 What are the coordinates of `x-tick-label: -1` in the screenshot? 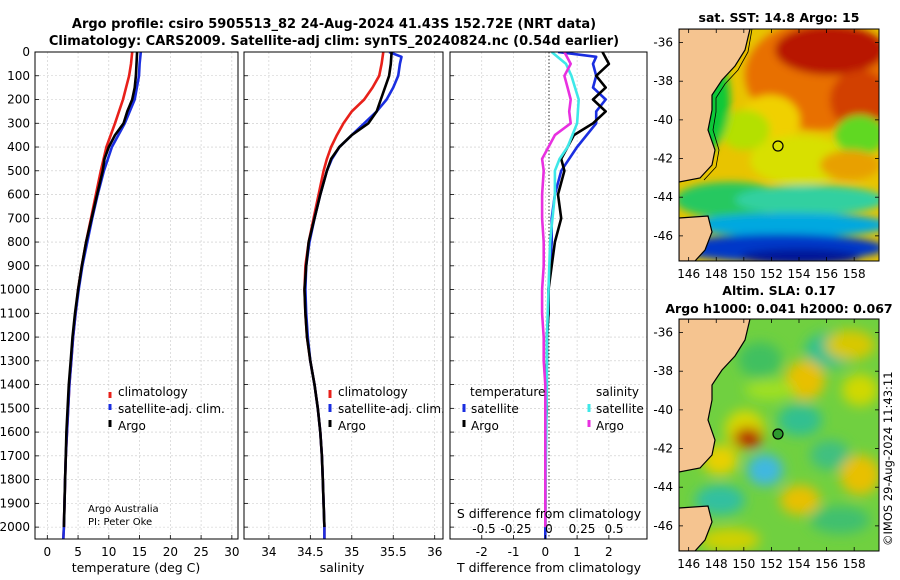 It's located at (514, 552).